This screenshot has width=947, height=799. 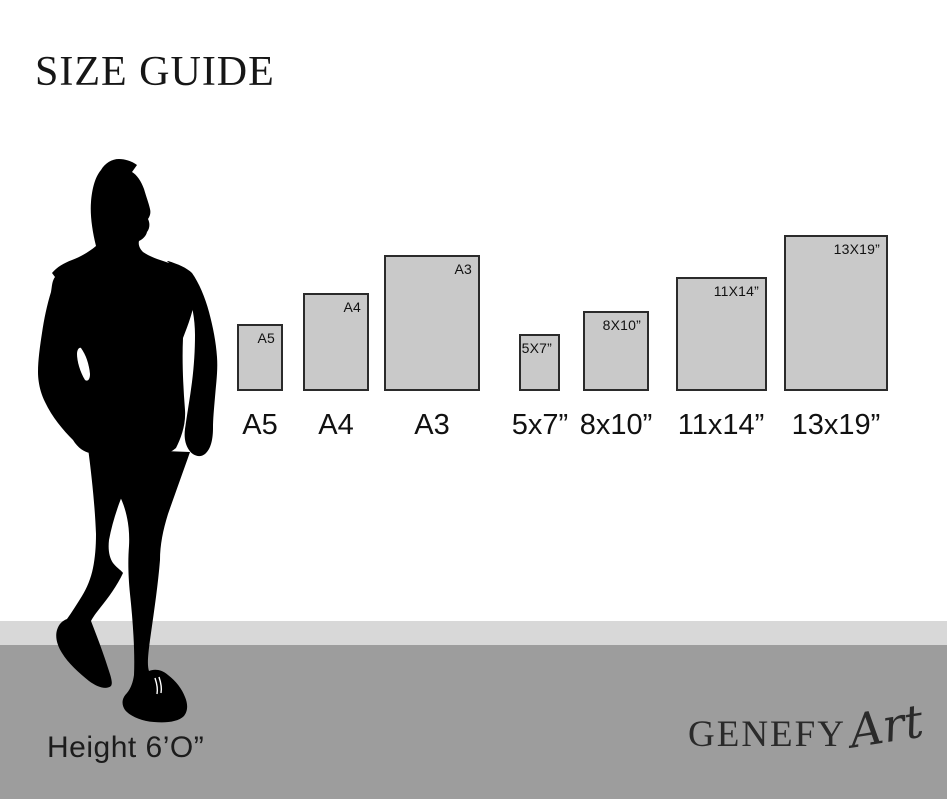 What do you see at coordinates (767, 734) in the screenshot?
I see `brand-name-text: GENEFY` at bounding box center [767, 734].